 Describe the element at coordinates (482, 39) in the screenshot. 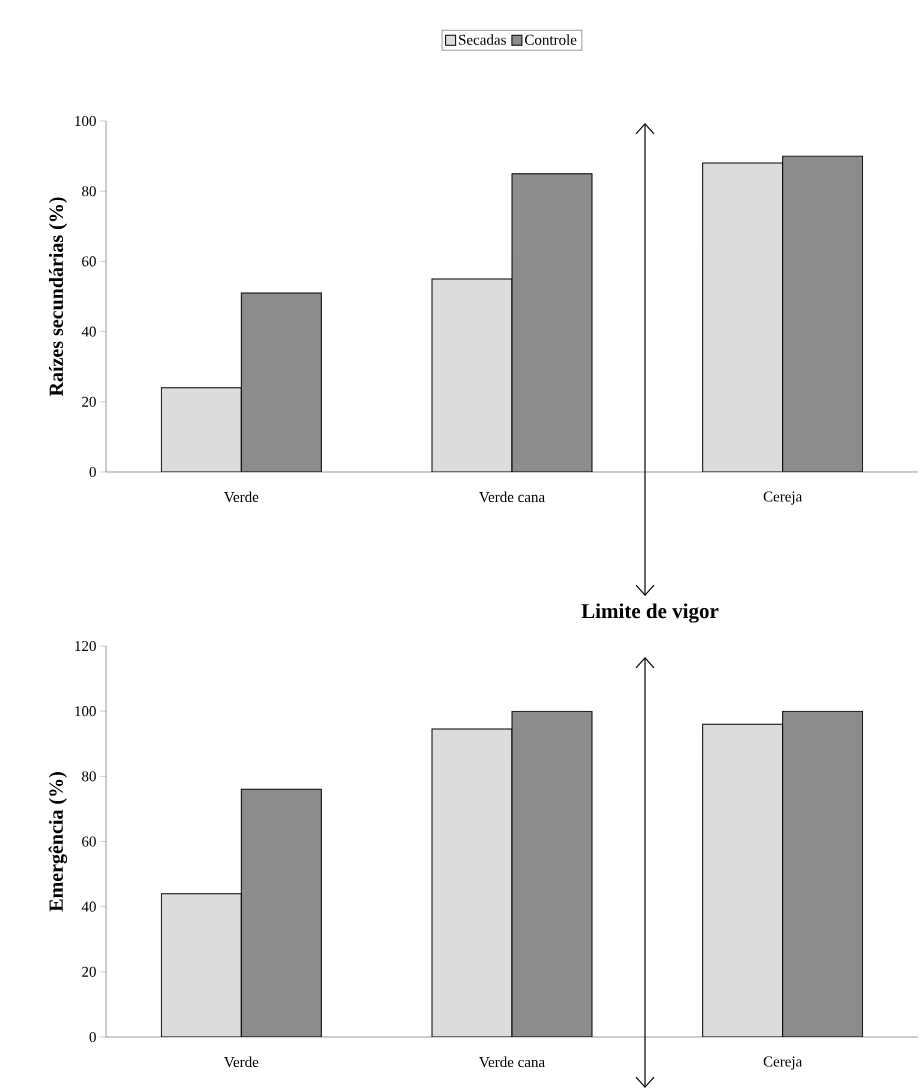

I see `legend-label: Secadas` at that location.